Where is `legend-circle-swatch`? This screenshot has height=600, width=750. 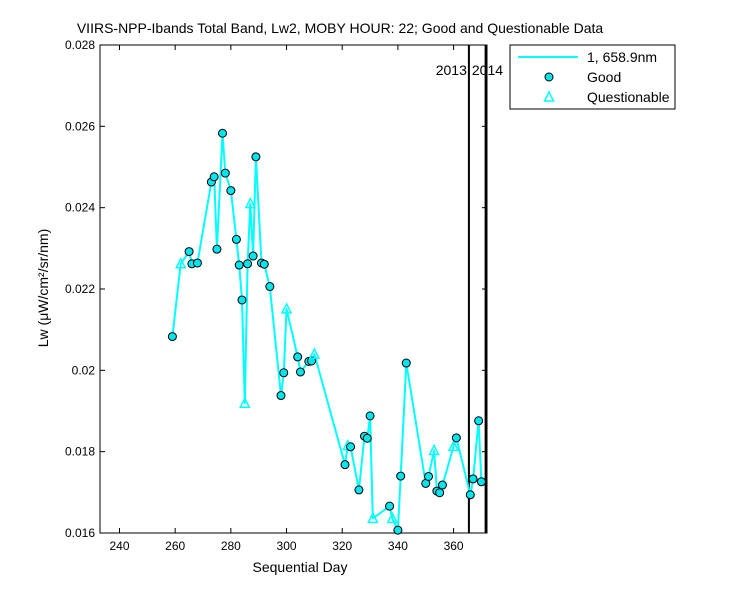 legend-circle-swatch is located at coordinates (549, 77).